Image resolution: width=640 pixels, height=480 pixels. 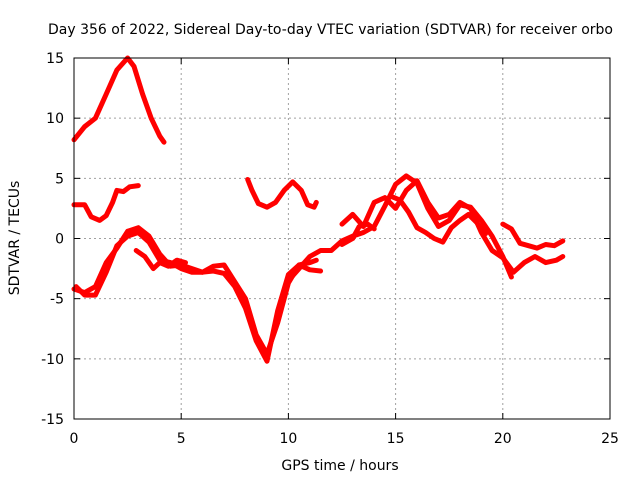 I want to click on x-tick-label: 10, so click(x=288, y=439).